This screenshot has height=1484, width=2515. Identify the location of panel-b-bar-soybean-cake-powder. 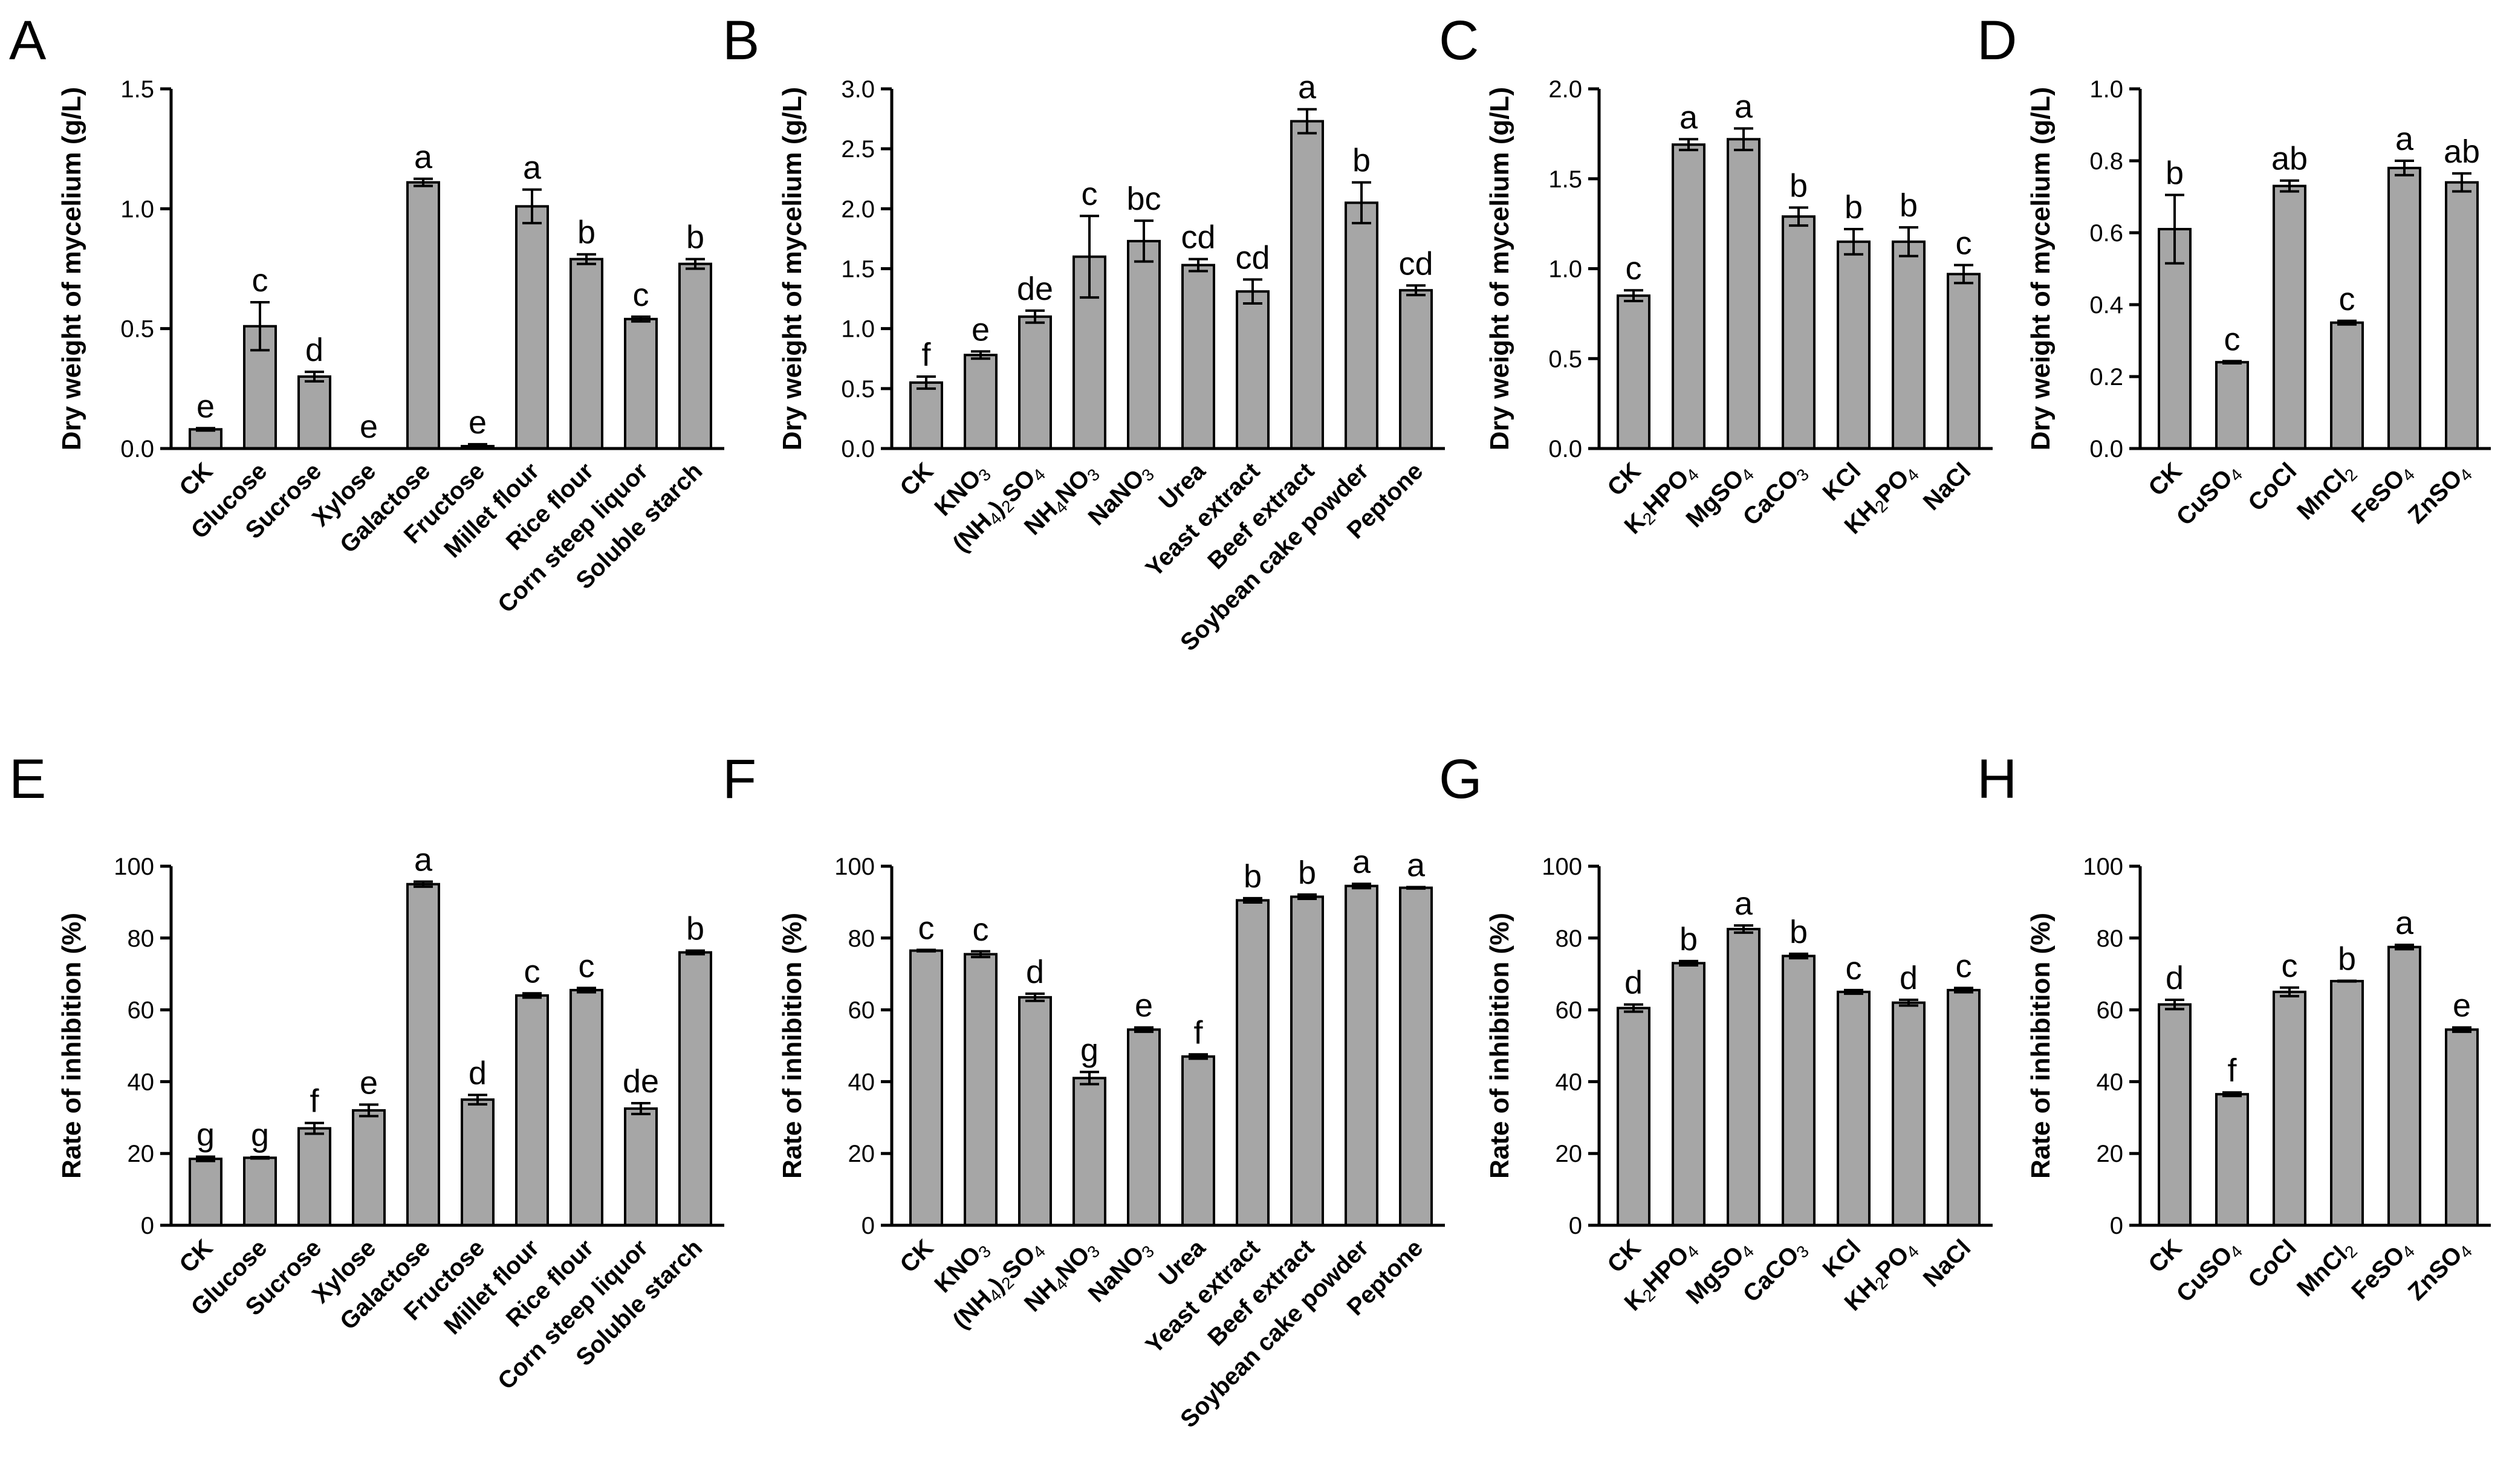
(1361, 325).